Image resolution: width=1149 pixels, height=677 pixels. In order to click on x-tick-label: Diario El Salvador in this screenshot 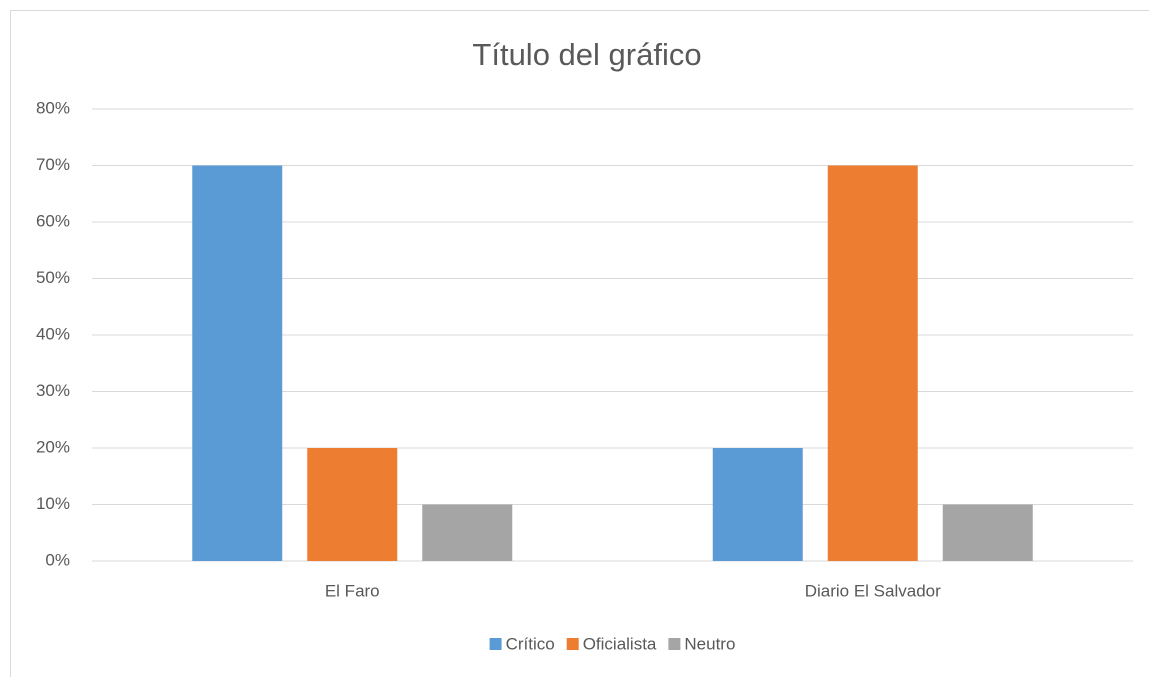, I will do `click(873, 590)`.